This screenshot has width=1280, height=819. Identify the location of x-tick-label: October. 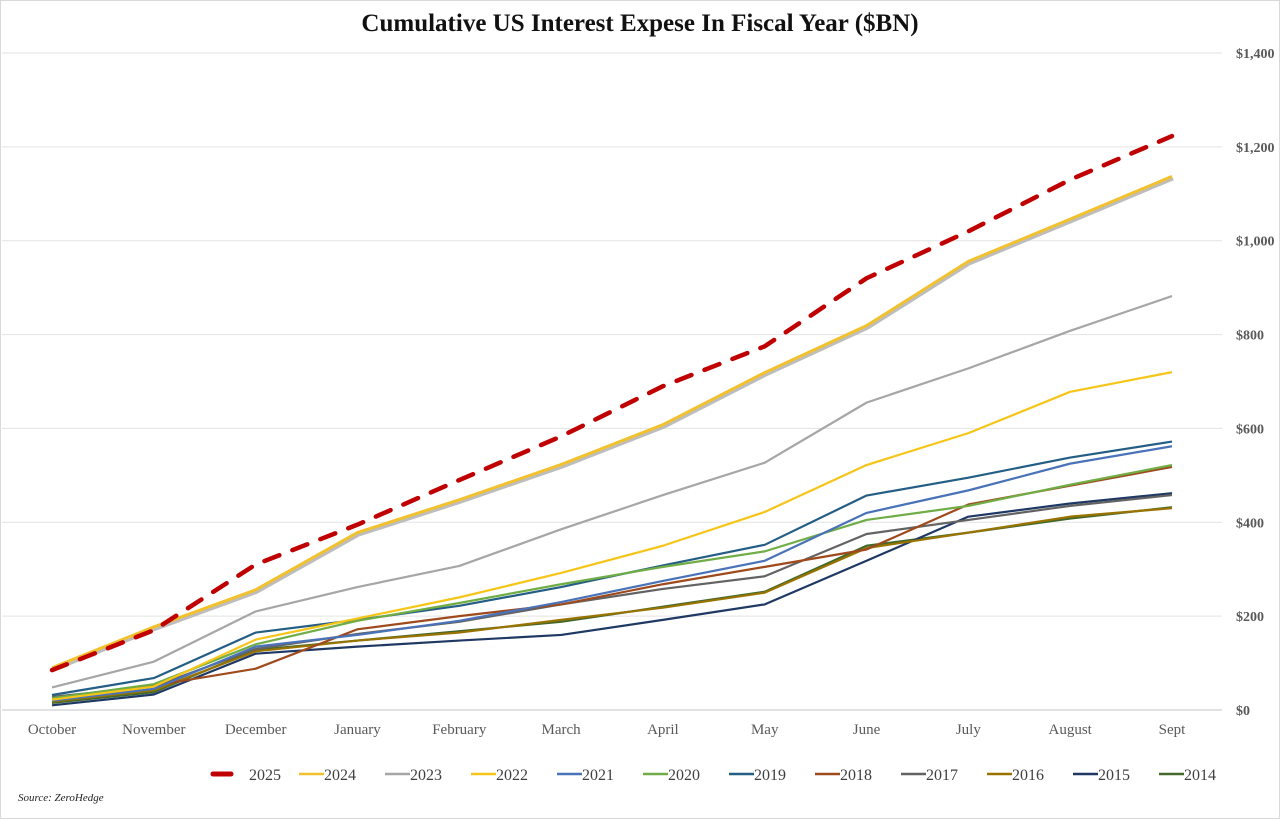
(52, 730).